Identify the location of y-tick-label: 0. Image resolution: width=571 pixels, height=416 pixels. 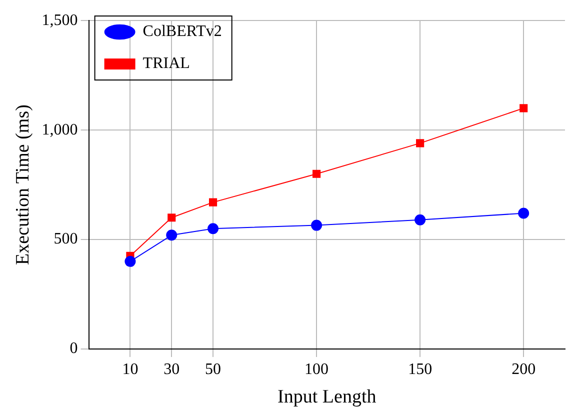
(74, 349).